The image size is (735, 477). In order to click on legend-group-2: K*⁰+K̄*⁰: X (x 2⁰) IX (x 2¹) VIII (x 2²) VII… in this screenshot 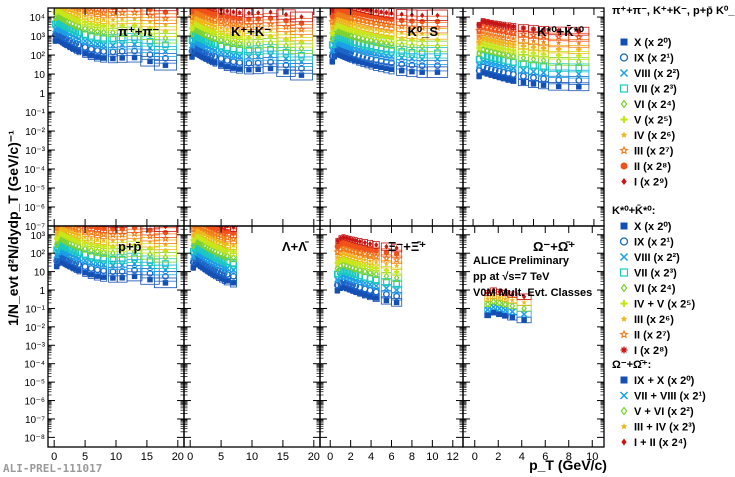, I will do `click(653, 281)`.